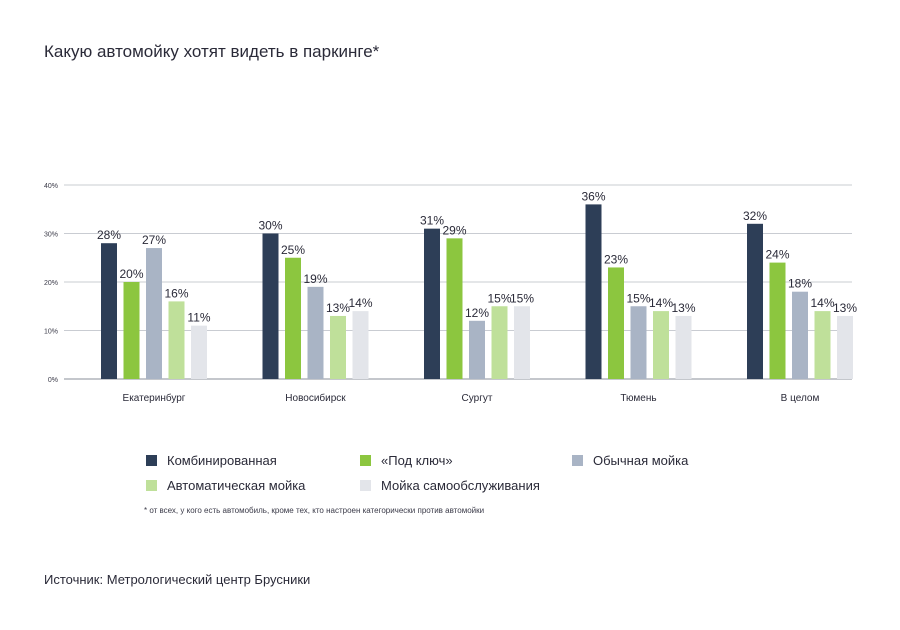  I want to click on legend-label: Обычная мойка, so click(641, 460).